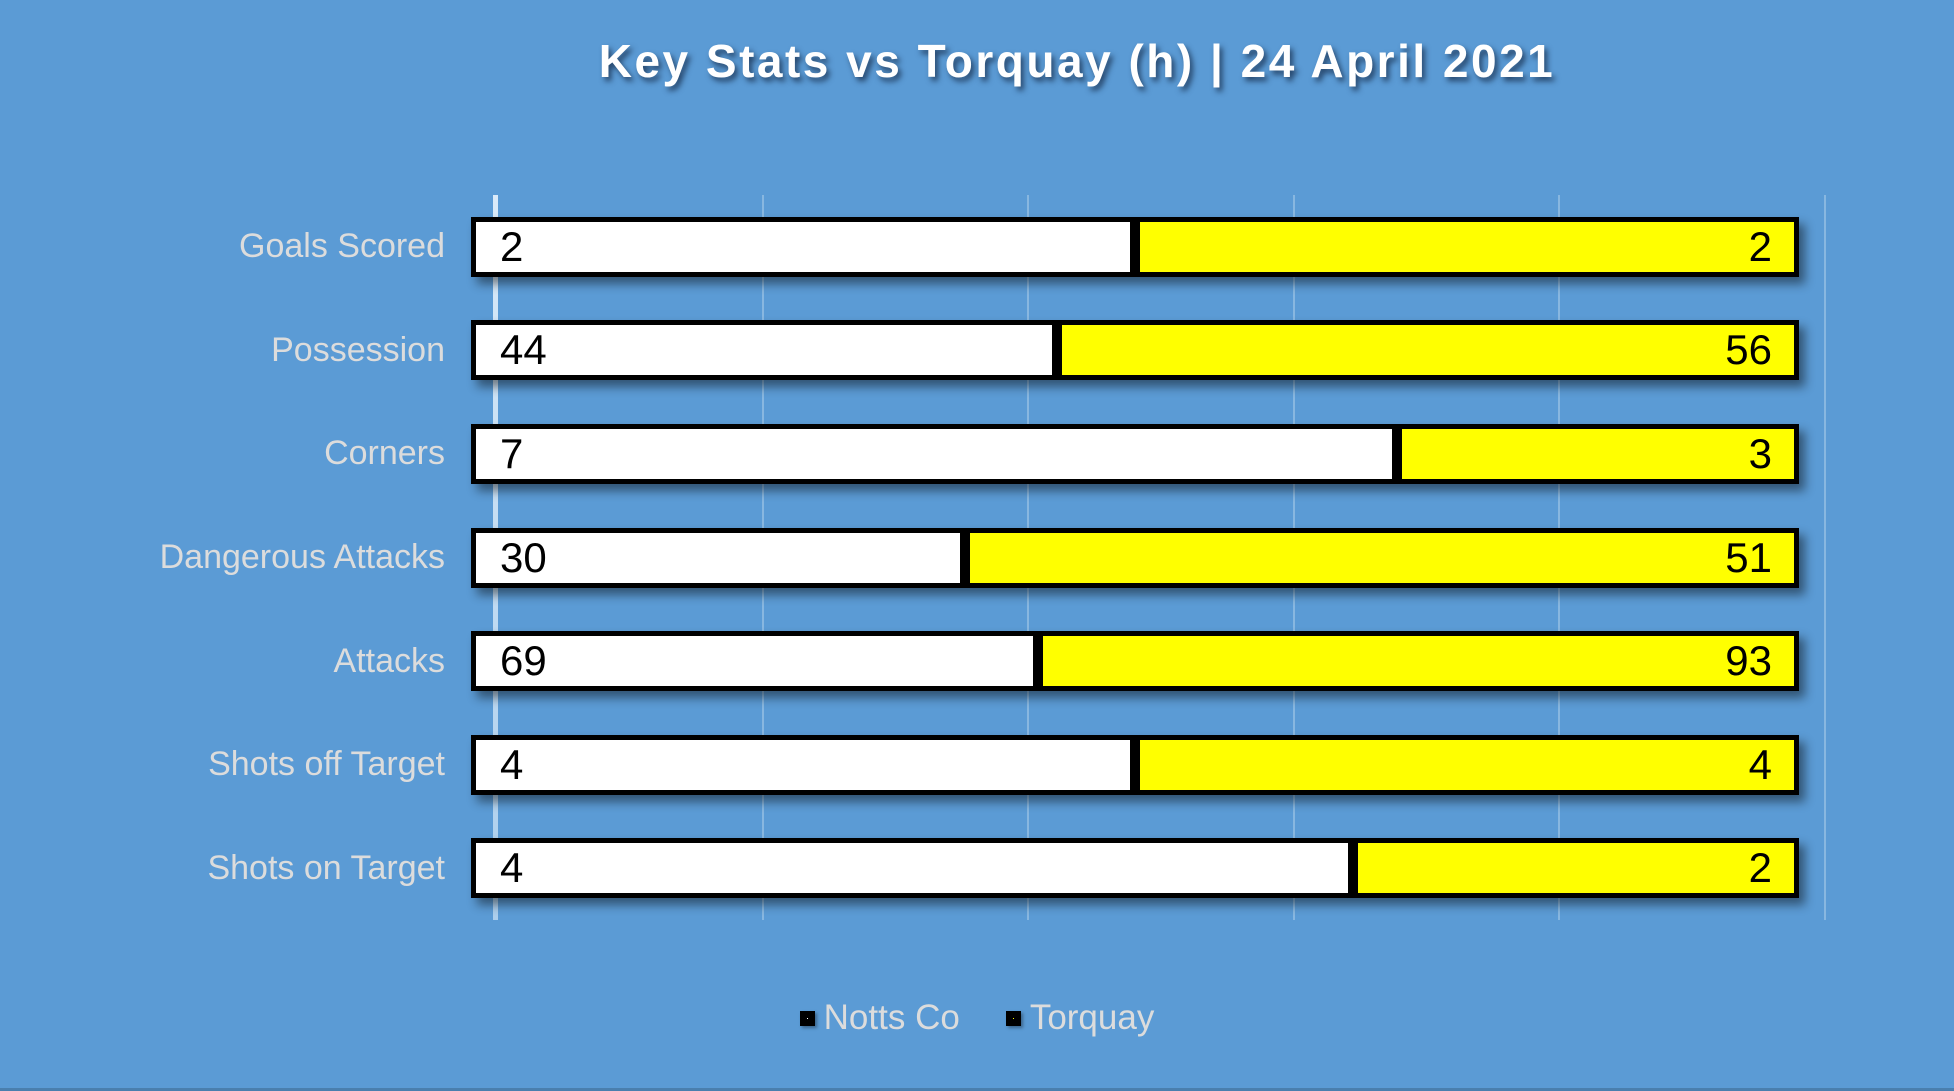  I want to click on torquay-bar-segment: 3, so click(1597, 453).